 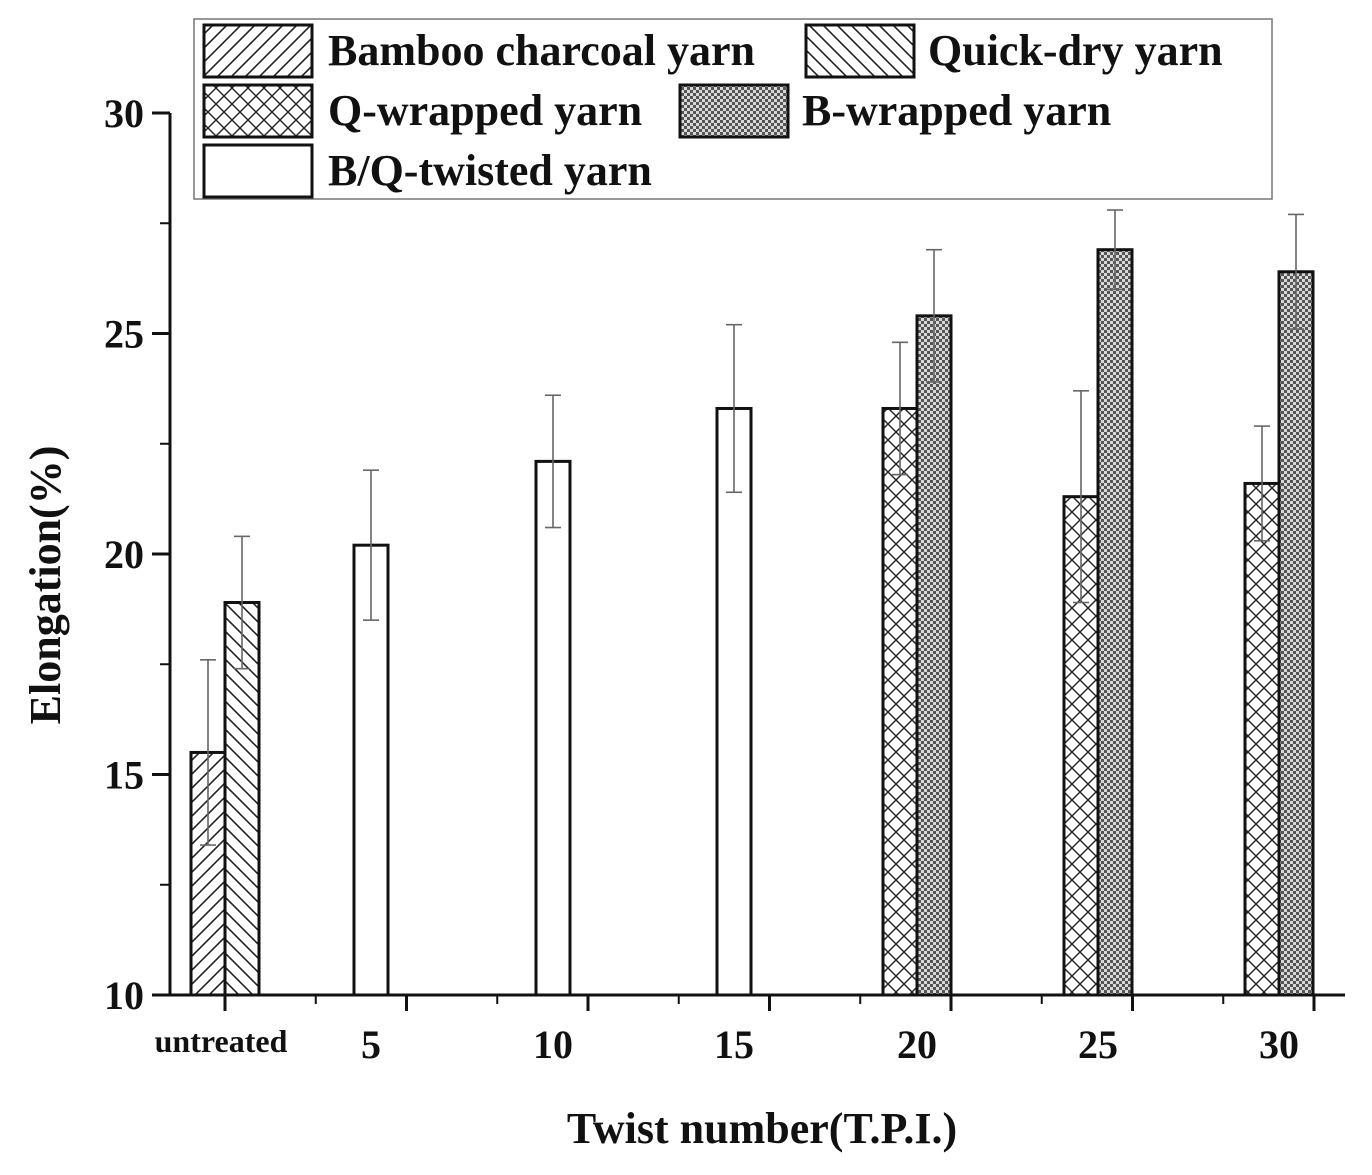 I want to click on legend-label: B-wrapped yarn, so click(x=956, y=110).